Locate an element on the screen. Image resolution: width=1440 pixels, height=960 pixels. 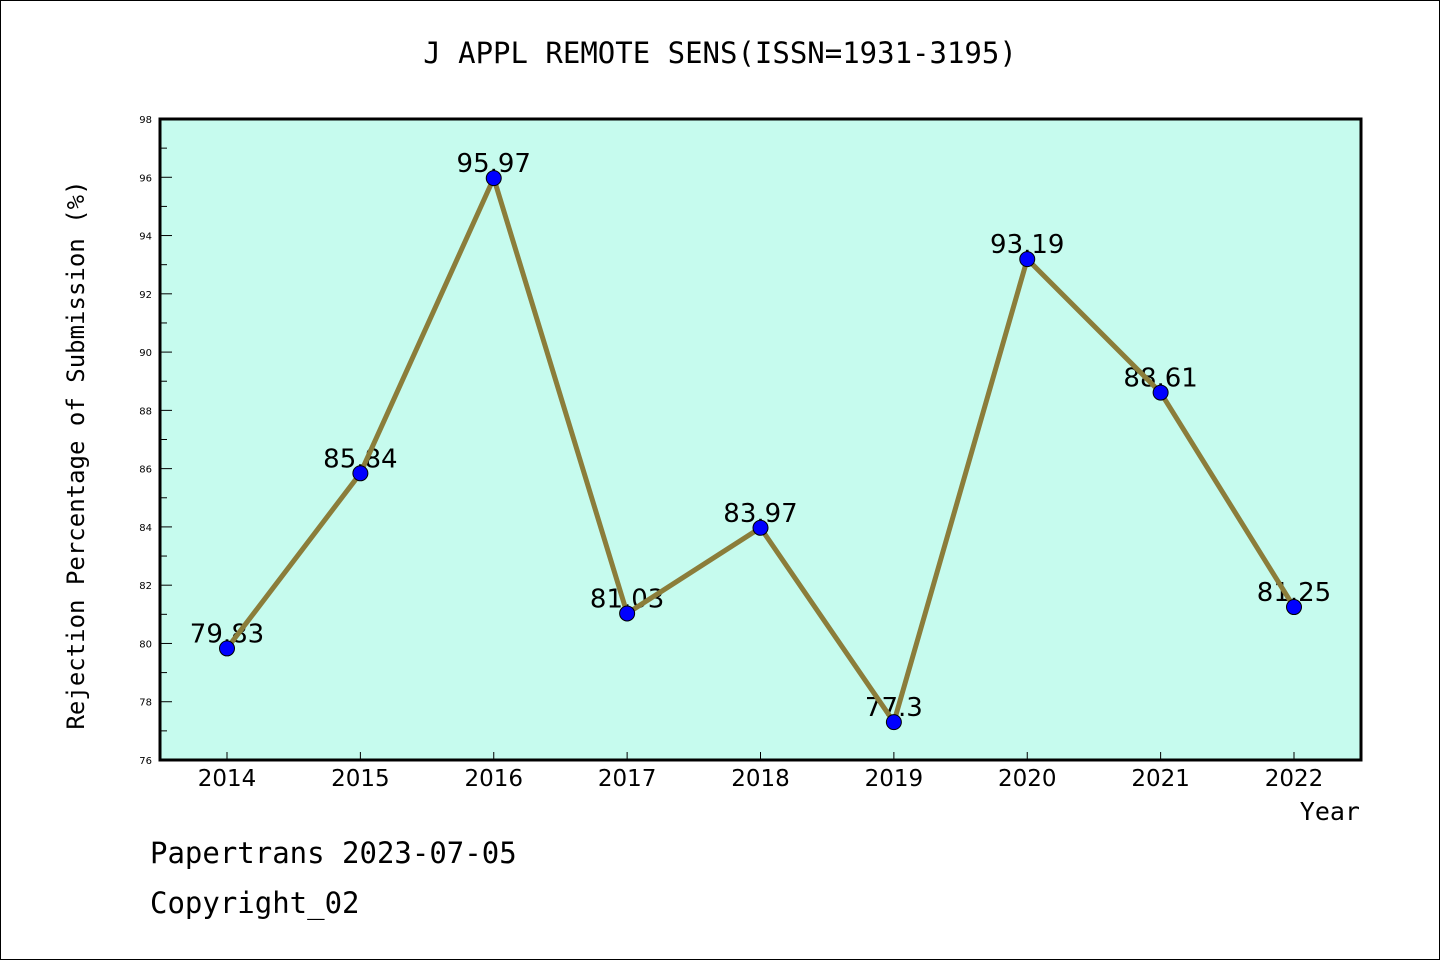
y-tick-label: 84 is located at coordinates (145, 528).